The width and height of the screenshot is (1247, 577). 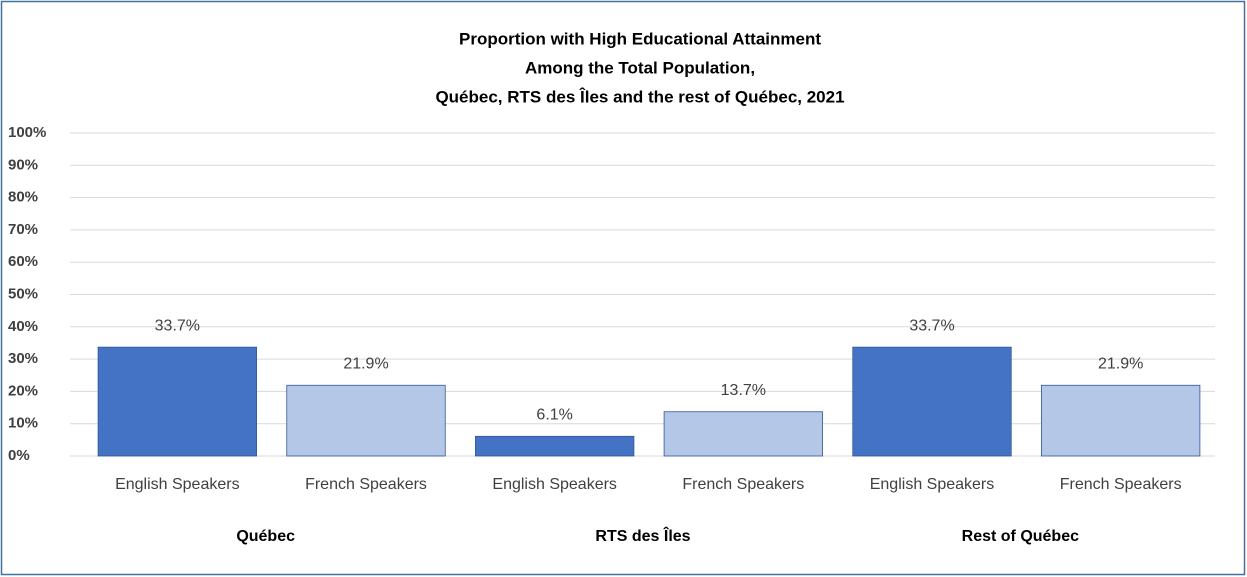 What do you see at coordinates (23, 164) in the screenshot?
I see `y-tick-label: 90%` at bounding box center [23, 164].